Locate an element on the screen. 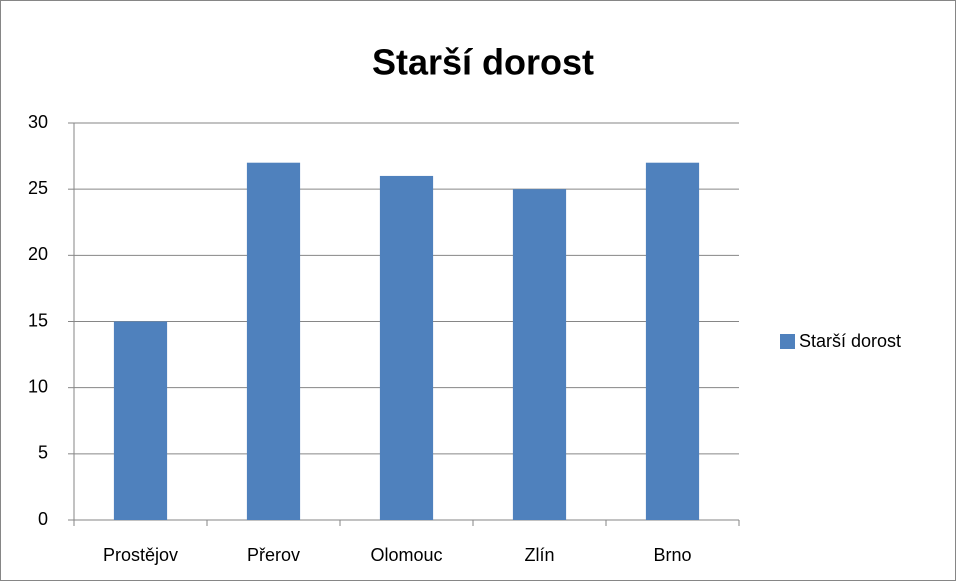 The image size is (956, 581). x-tick-label: Brno is located at coordinates (672, 555).